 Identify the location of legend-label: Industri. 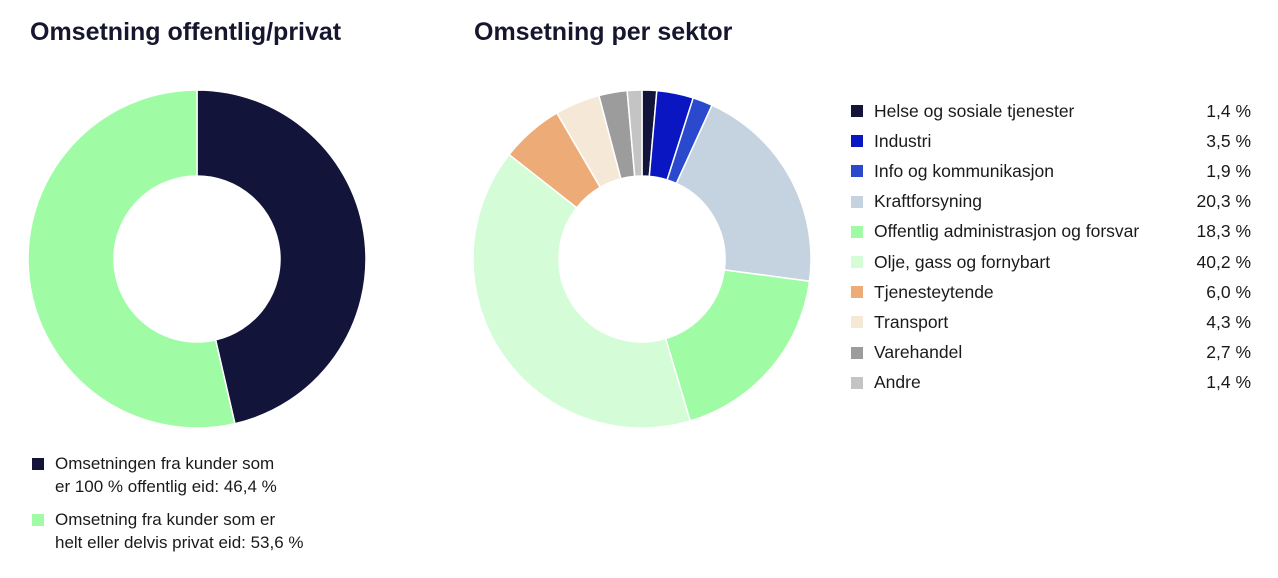
(903, 140).